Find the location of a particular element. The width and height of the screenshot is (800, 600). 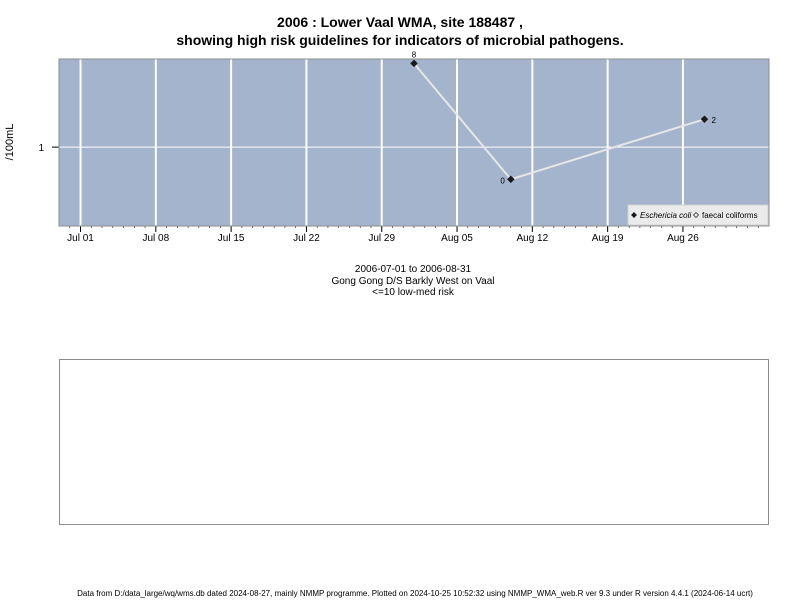

legend-filled-diamond-icon is located at coordinates (634, 215).